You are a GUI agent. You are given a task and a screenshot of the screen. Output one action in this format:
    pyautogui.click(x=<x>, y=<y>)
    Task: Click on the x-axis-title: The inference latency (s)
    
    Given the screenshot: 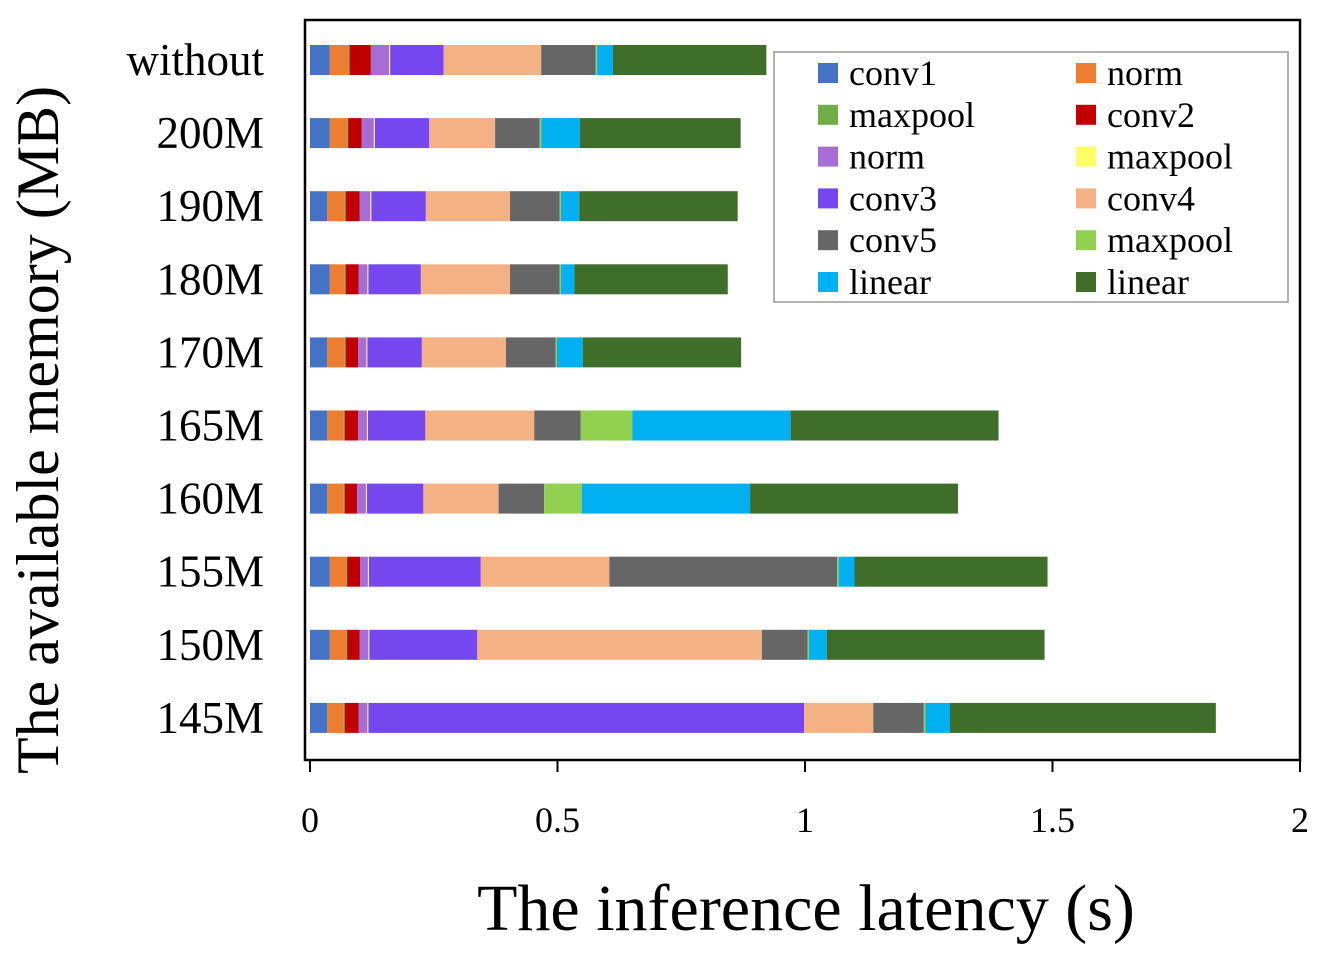 What is the action you would take?
    pyautogui.click(x=806, y=908)
    